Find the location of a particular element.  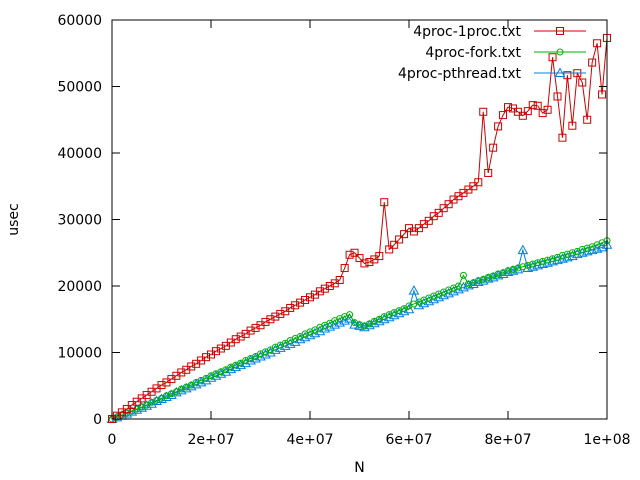

y-tick-label: 0 is located at coordinates (97, 420).